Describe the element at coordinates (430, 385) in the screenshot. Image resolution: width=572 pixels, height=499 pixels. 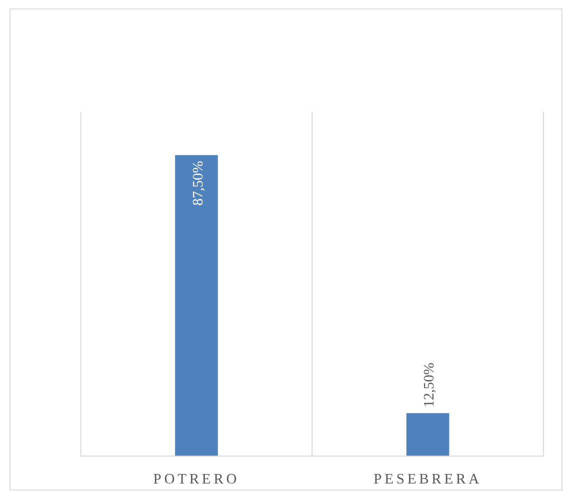
I see `data-label: 12,50%` at that location.